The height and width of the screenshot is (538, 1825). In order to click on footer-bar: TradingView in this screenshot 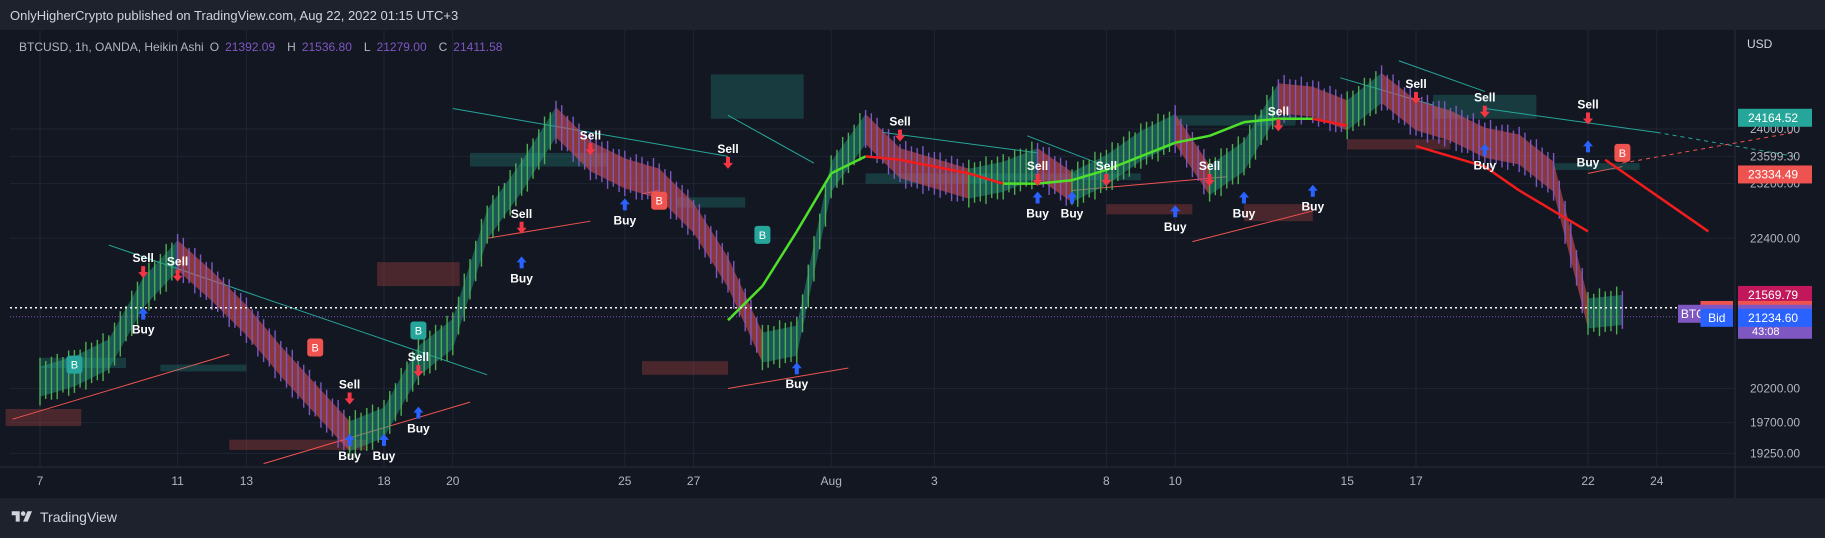, I will do `click(912, 518)`.